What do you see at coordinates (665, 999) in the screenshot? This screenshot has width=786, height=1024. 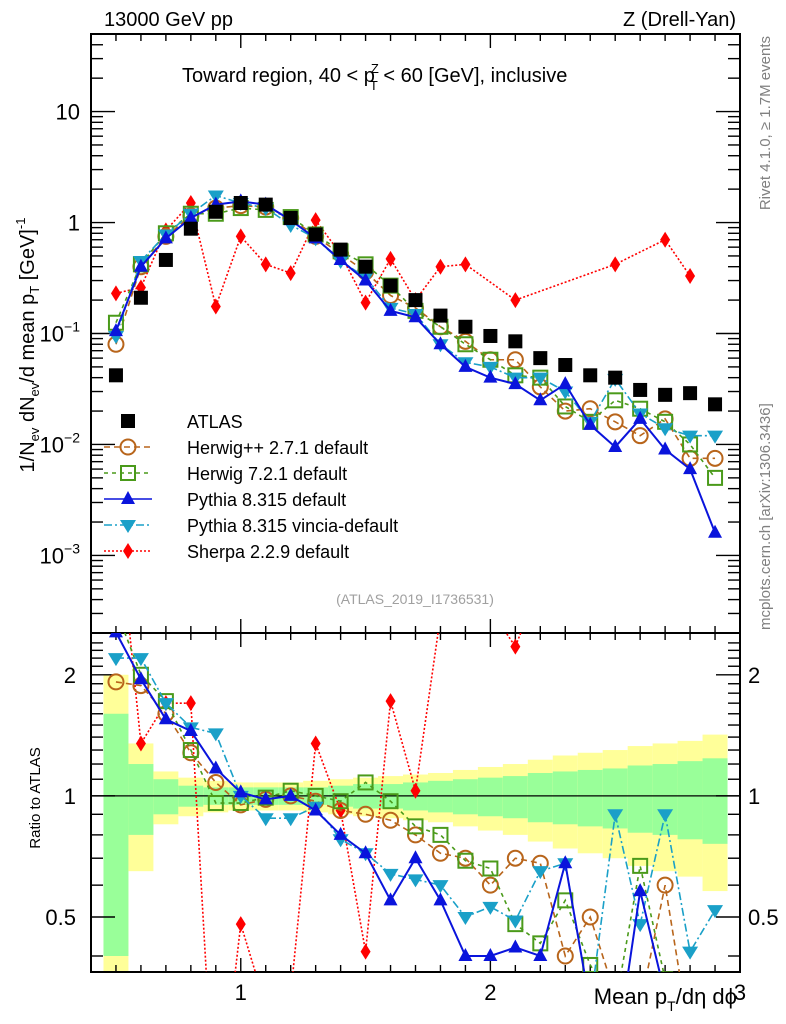 I see `x-axis-label: Mean pT/dη dϕ` at bounding box center [665, 999].